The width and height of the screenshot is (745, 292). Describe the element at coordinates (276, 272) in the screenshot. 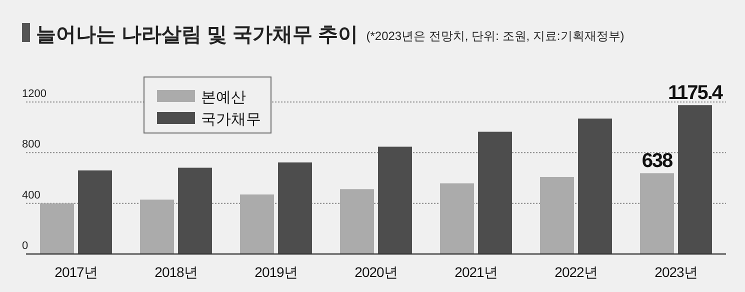

I see `x-tick-label: 2019년` at that location.